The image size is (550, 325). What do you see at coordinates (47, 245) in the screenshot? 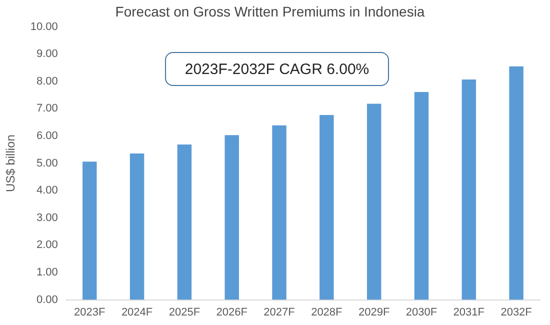
I see `y-tick-label: 2.00` at bounding box center [47, 245].